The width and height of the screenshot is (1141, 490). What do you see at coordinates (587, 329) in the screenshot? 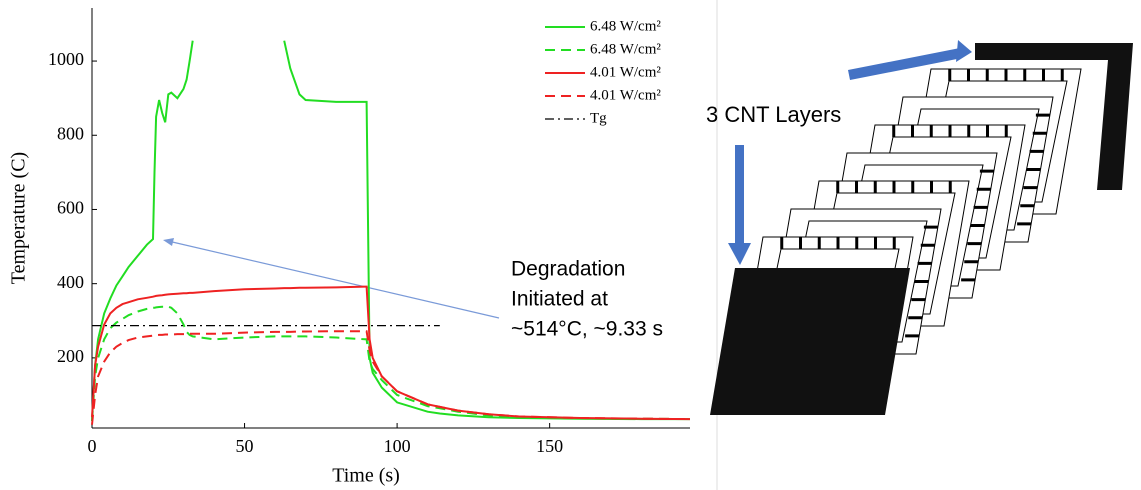
I see `annotation: ~514°C, ~9.33 s` at bounding box center [587, 329].